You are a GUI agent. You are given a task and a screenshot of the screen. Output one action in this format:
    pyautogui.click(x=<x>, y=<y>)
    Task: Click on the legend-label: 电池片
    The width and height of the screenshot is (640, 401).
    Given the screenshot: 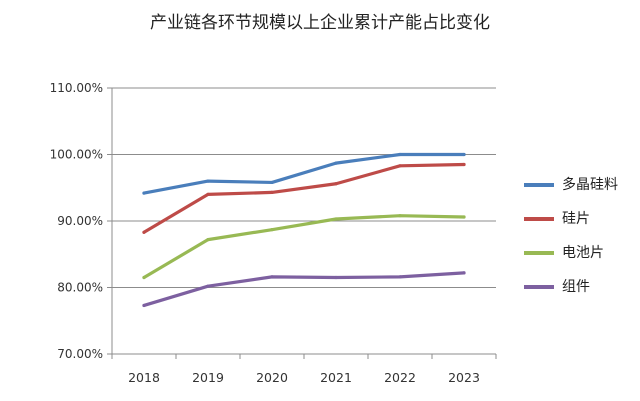 What is the action you would take?
    pyautogui.click(x=583, y=253)
    